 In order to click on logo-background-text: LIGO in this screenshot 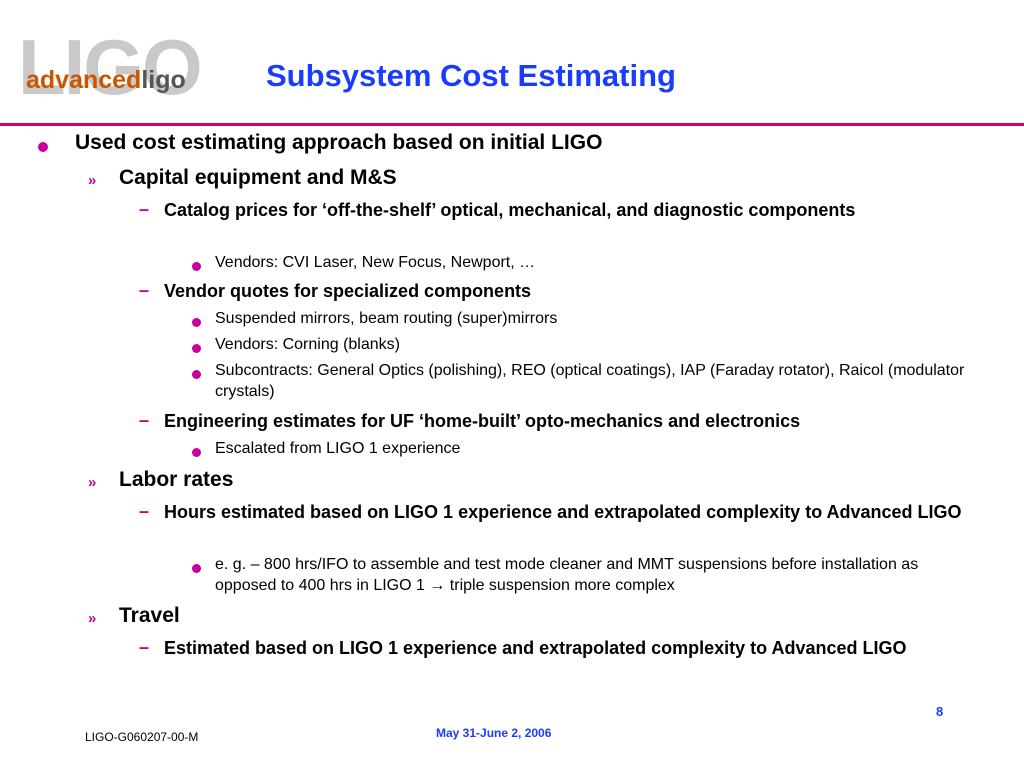, I will do `click(110, 67)`.